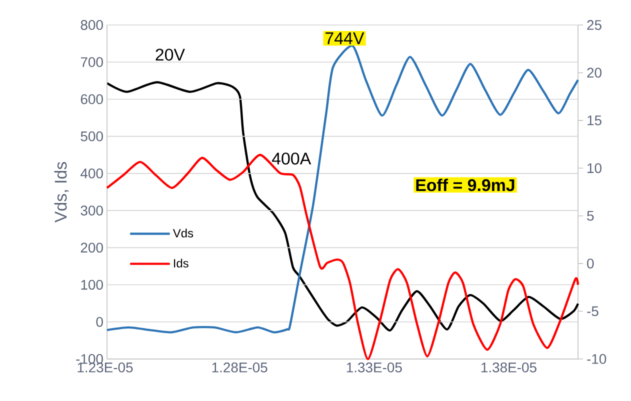 This screenshot has height=401, width=631. What do you see at coordinates (181, 263) in the screenshot?
I see `legend-label: Ids` at bounding box center [181, 263].